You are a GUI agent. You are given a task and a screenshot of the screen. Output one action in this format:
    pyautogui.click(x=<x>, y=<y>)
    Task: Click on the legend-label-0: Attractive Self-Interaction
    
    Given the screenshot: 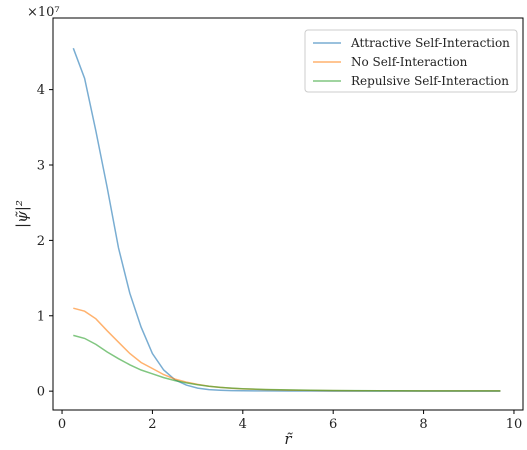 What is the action you would take?
    pyautogui.click(x=430, y=43)
    